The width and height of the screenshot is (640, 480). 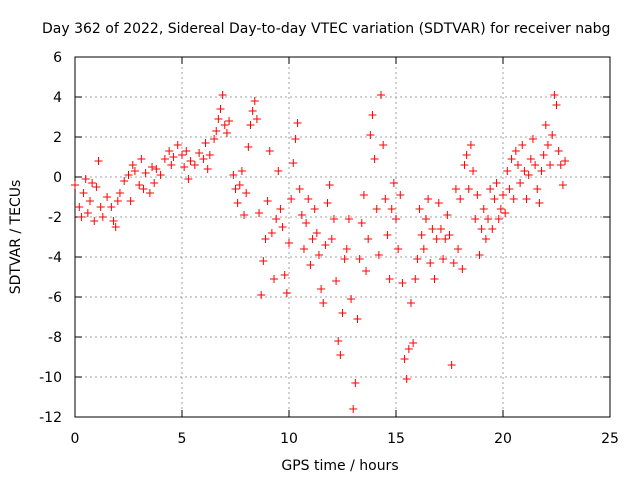 What do you see at coordinates (57, 178) in the screenshot?
I see `y-tick-label: 0` at bounding box center [57, 178].